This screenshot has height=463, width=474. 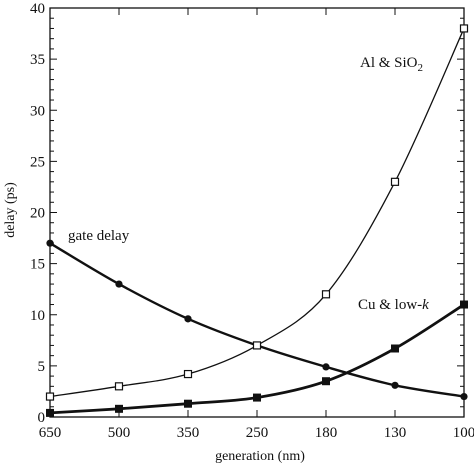 What do you see at coordinates (37, 265) in the screenshot?
I see `y-tick-label: 15` at bounding box center [37, 265].